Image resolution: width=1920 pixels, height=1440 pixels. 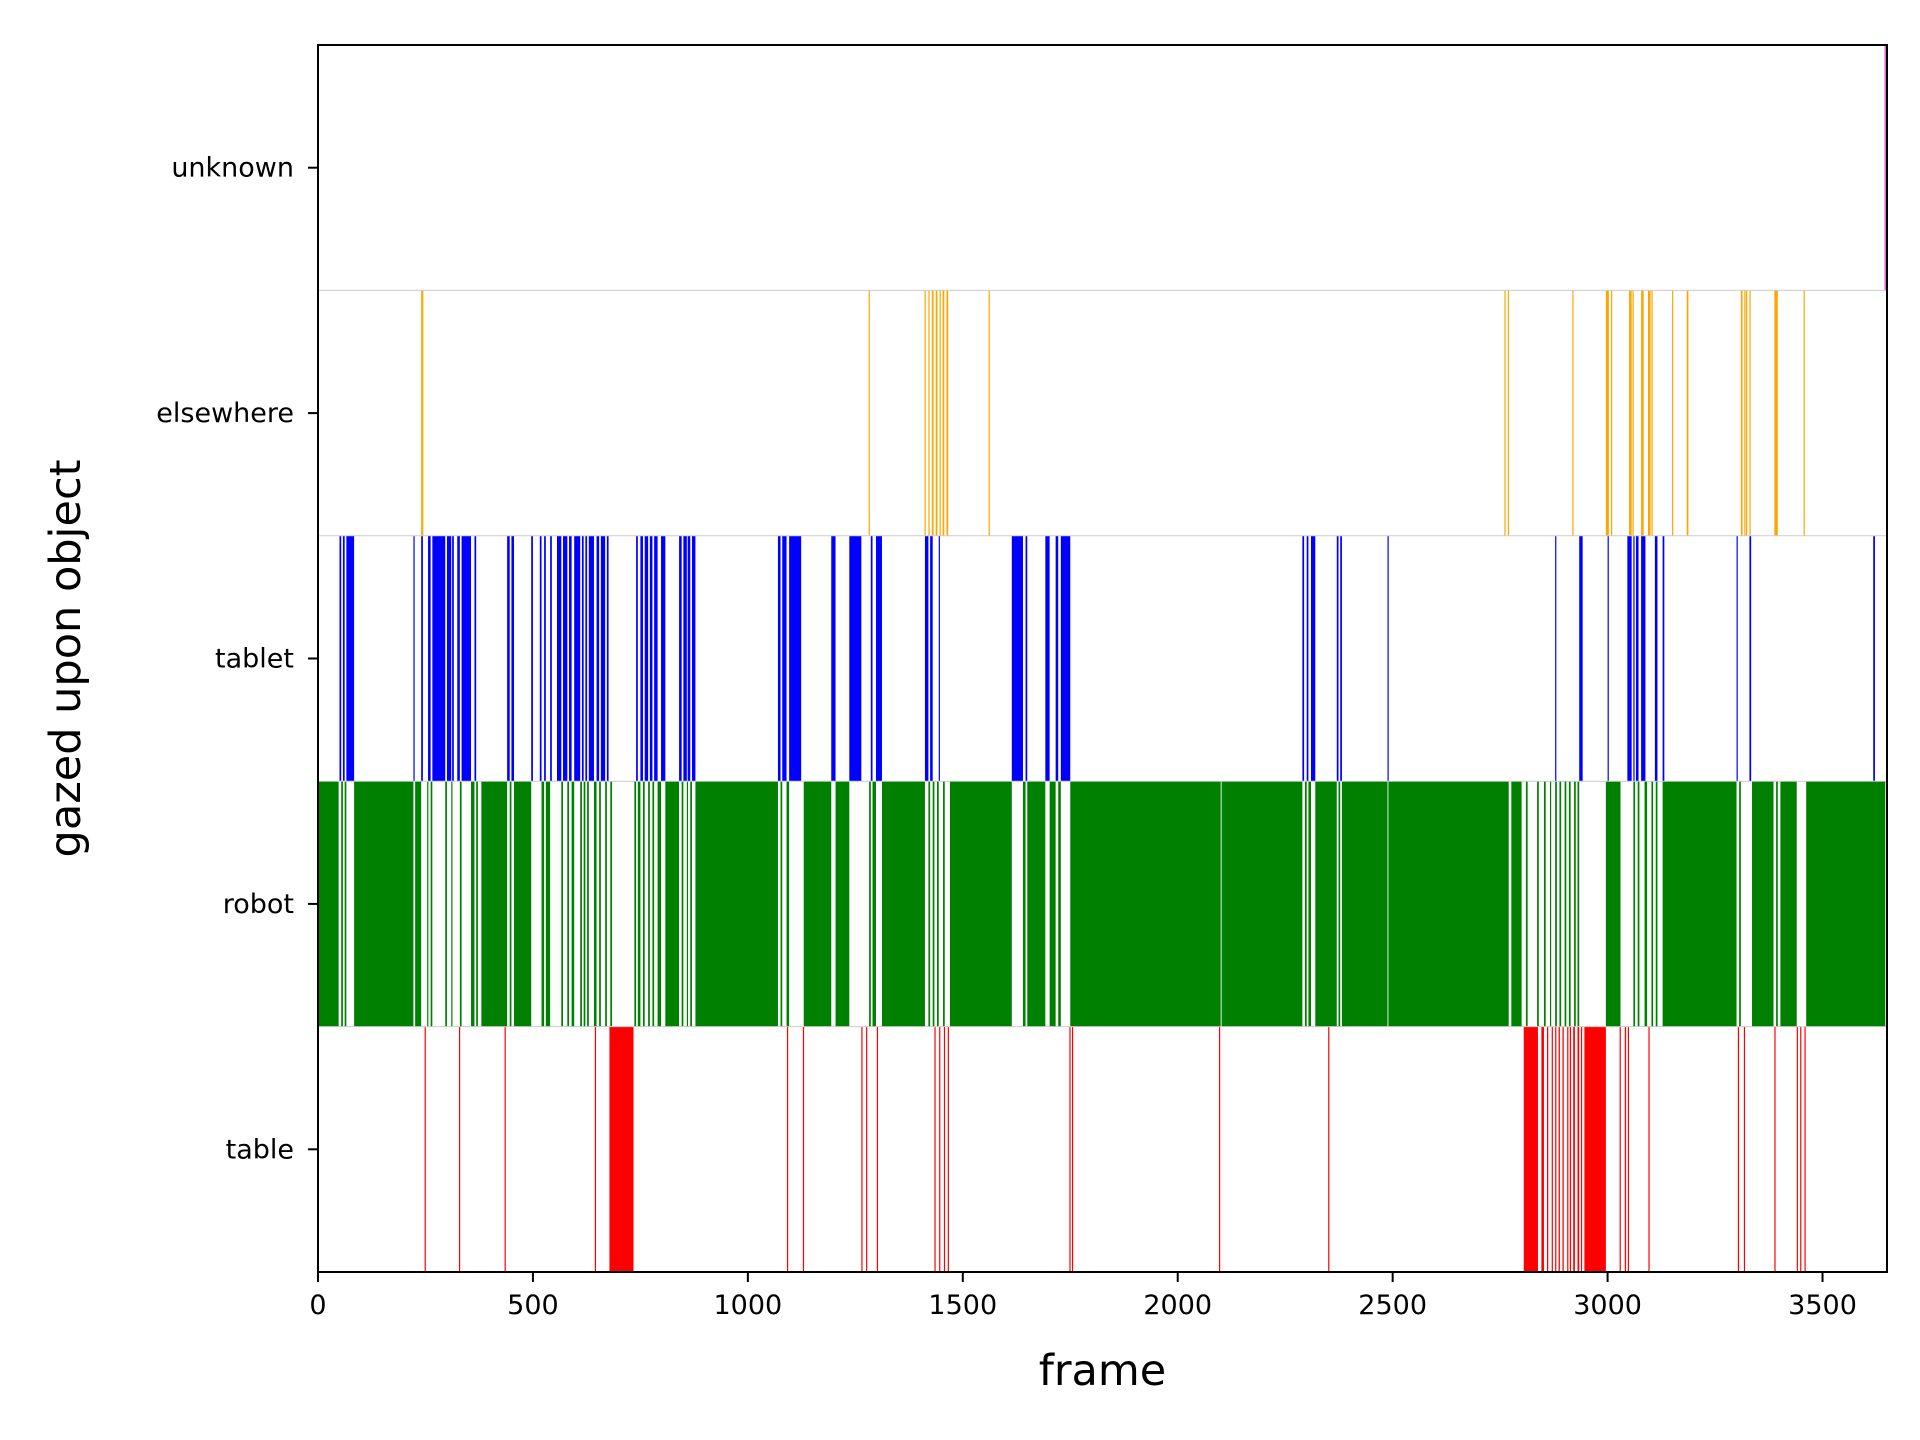 What do you see at coordinates (260, 1149) in the screenshot?
I see `y-tick-label-table: table` at bounding box center [260, 1149].